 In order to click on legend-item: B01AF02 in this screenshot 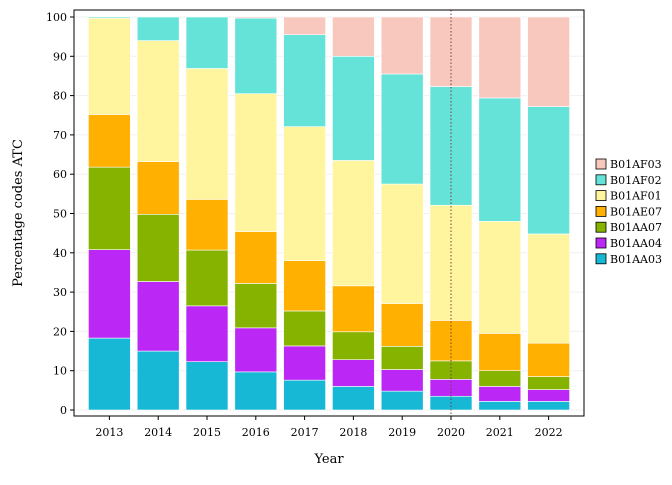, I will do `click(628, 180)`.